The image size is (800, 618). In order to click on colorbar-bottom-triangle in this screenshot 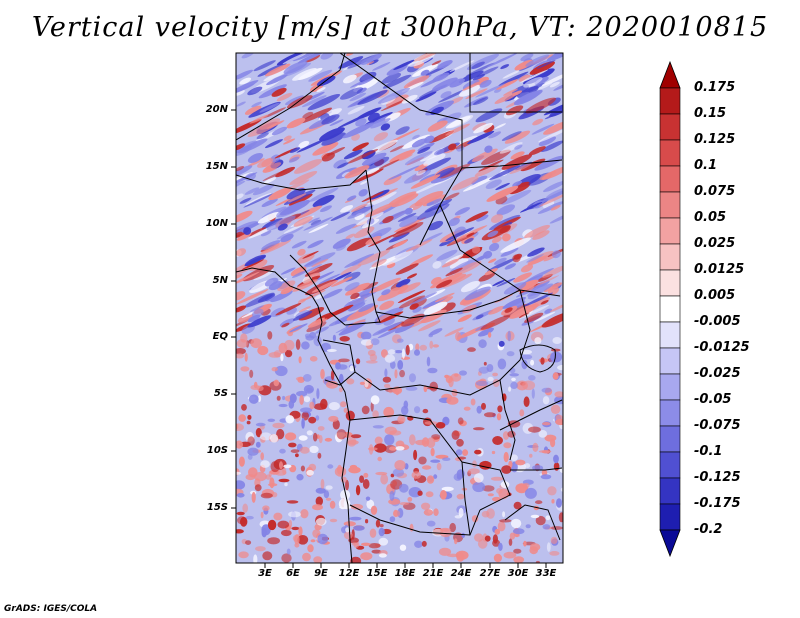, I will do `click(670, 543)`.